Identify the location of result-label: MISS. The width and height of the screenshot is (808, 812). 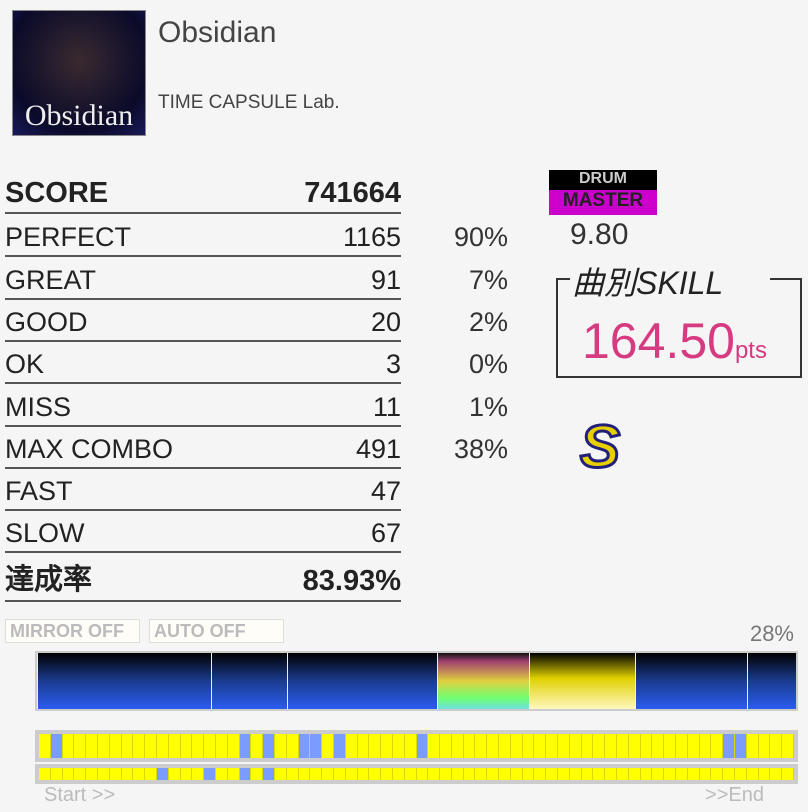
(38, 407).